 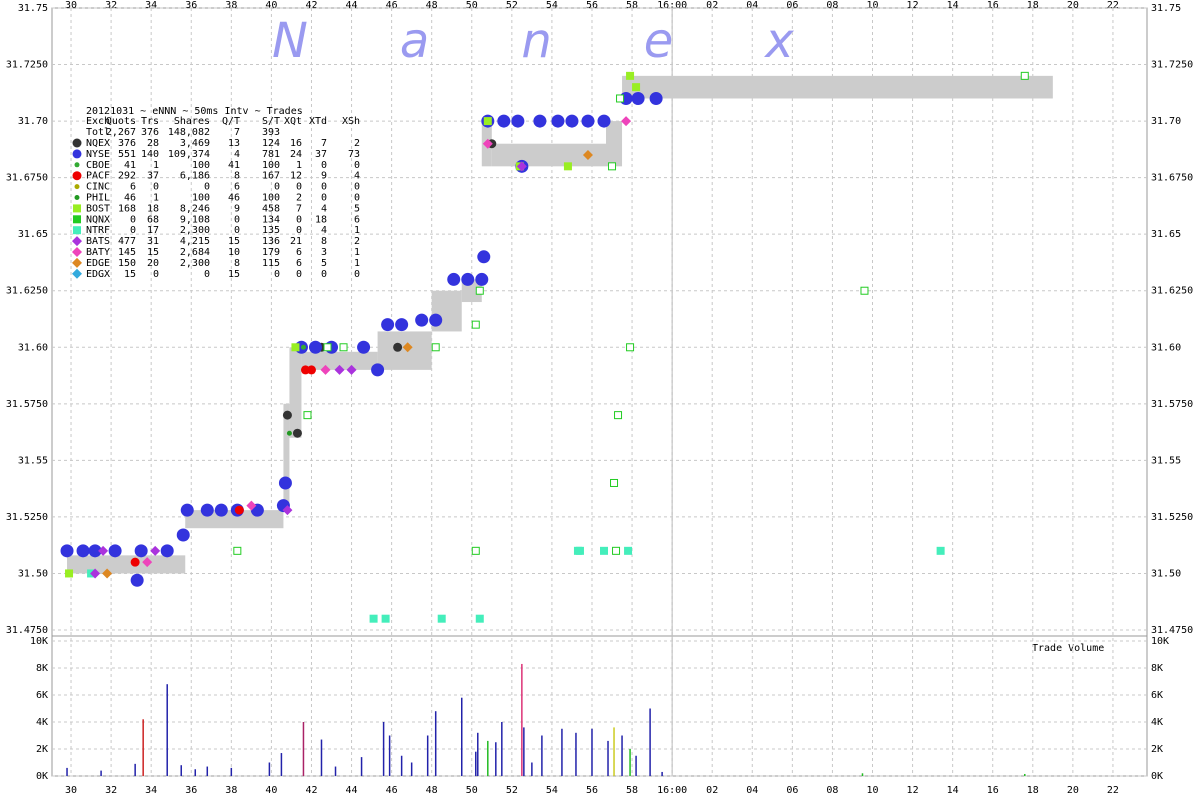 What do you see at coordinates (98, 121) in the screenshot?
I see `table-header: Exch` at bounding box center [98, 121].